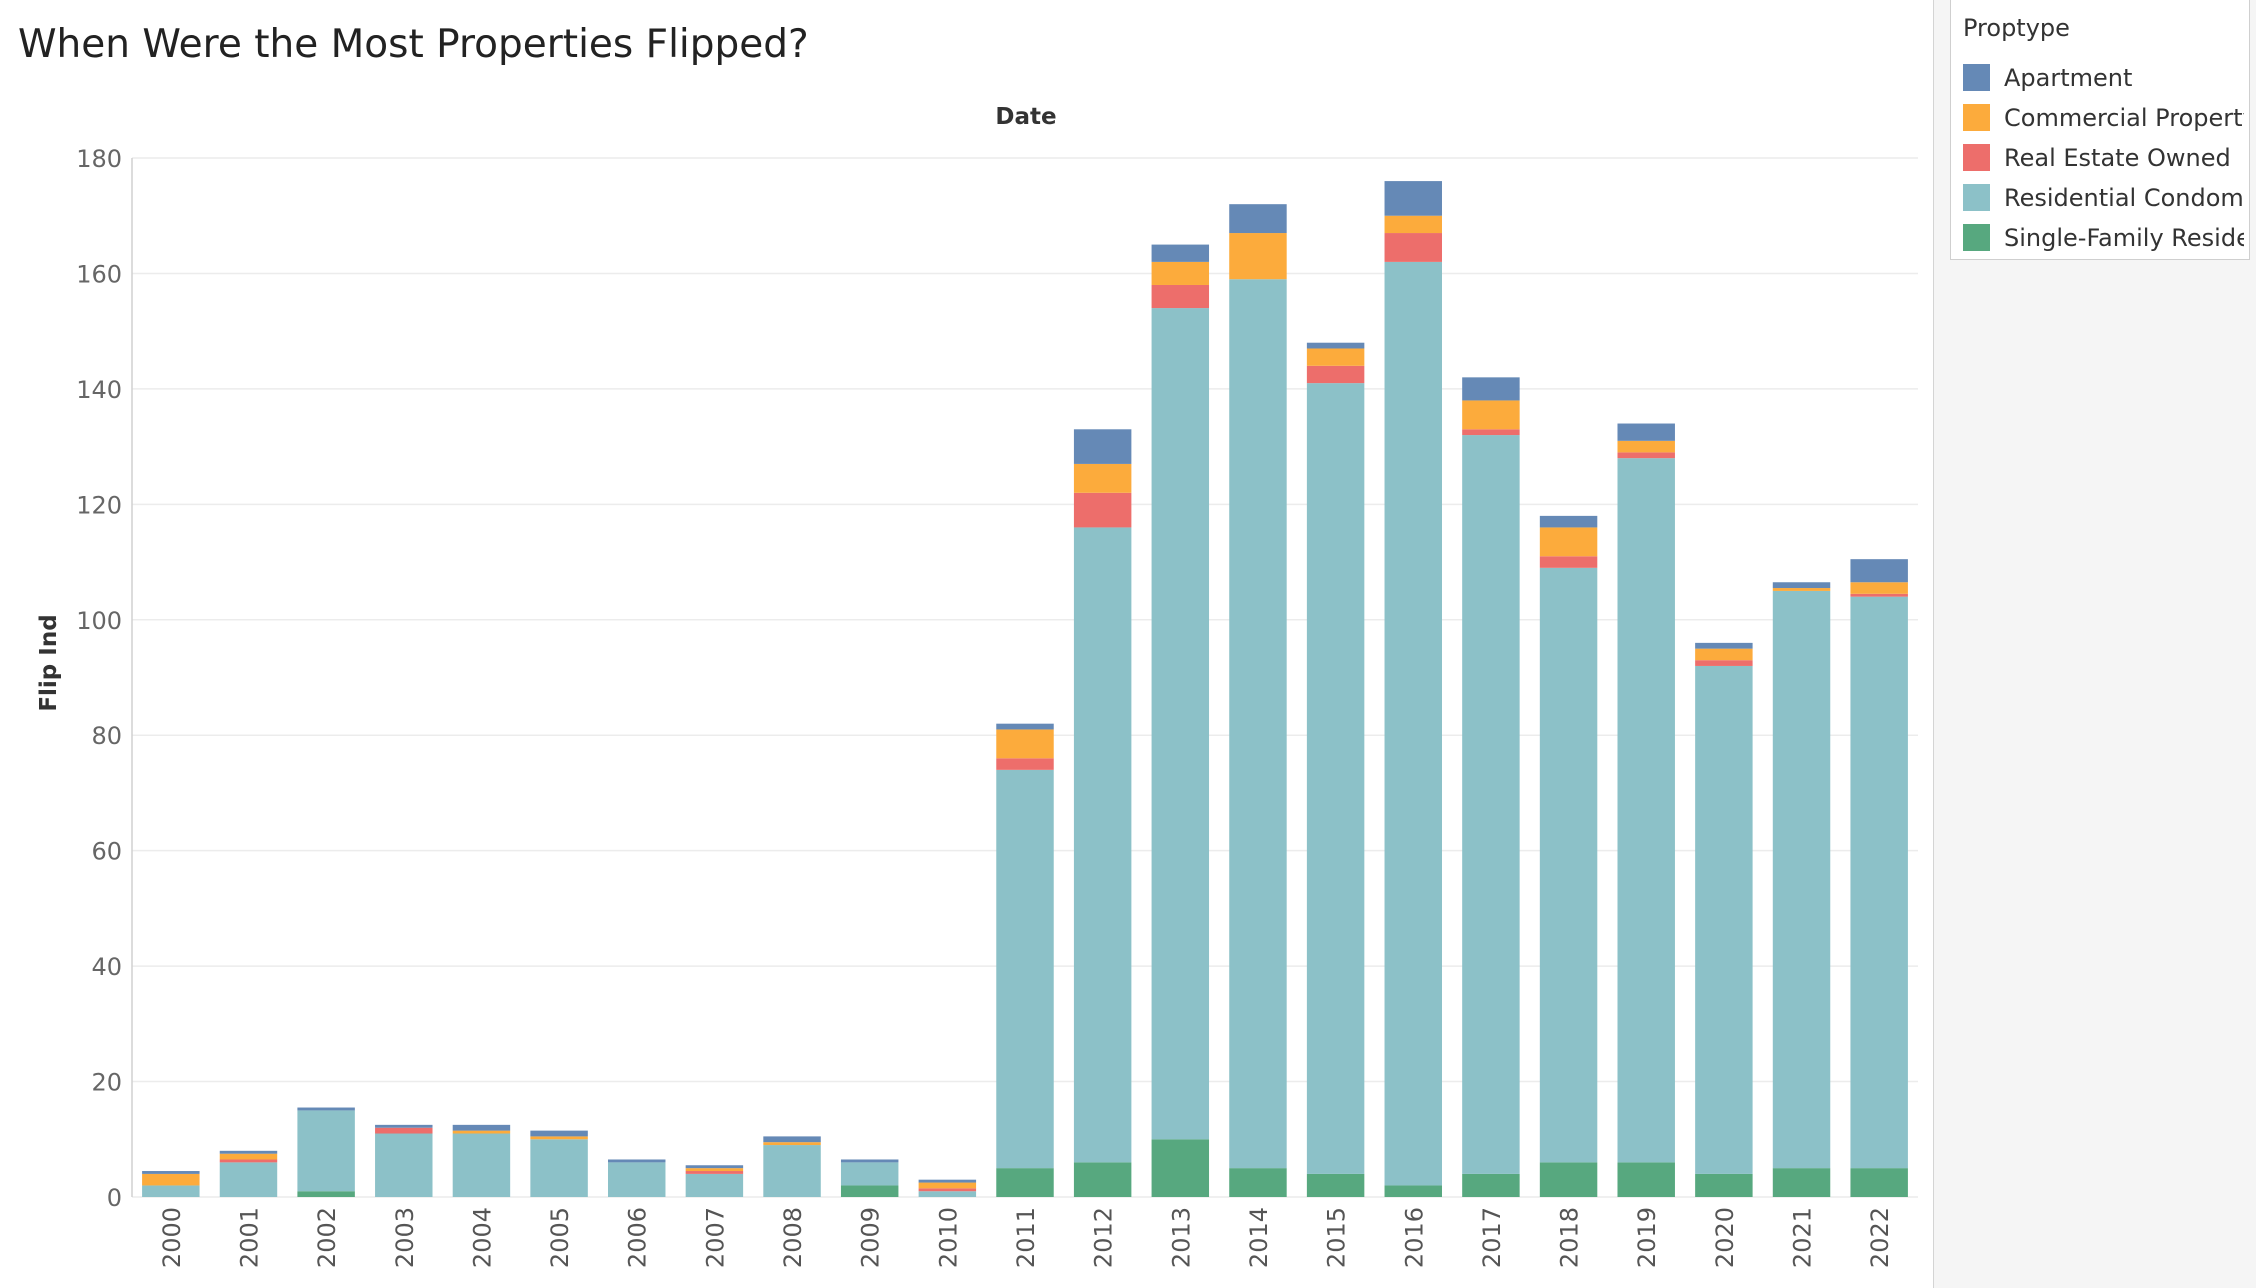  What do you see at coordinates (1724, 1185) in the screenshot?
I see `bar-segment: 2020 · Single-Family Reside..: 4` at bounding box center [1724, 1185].